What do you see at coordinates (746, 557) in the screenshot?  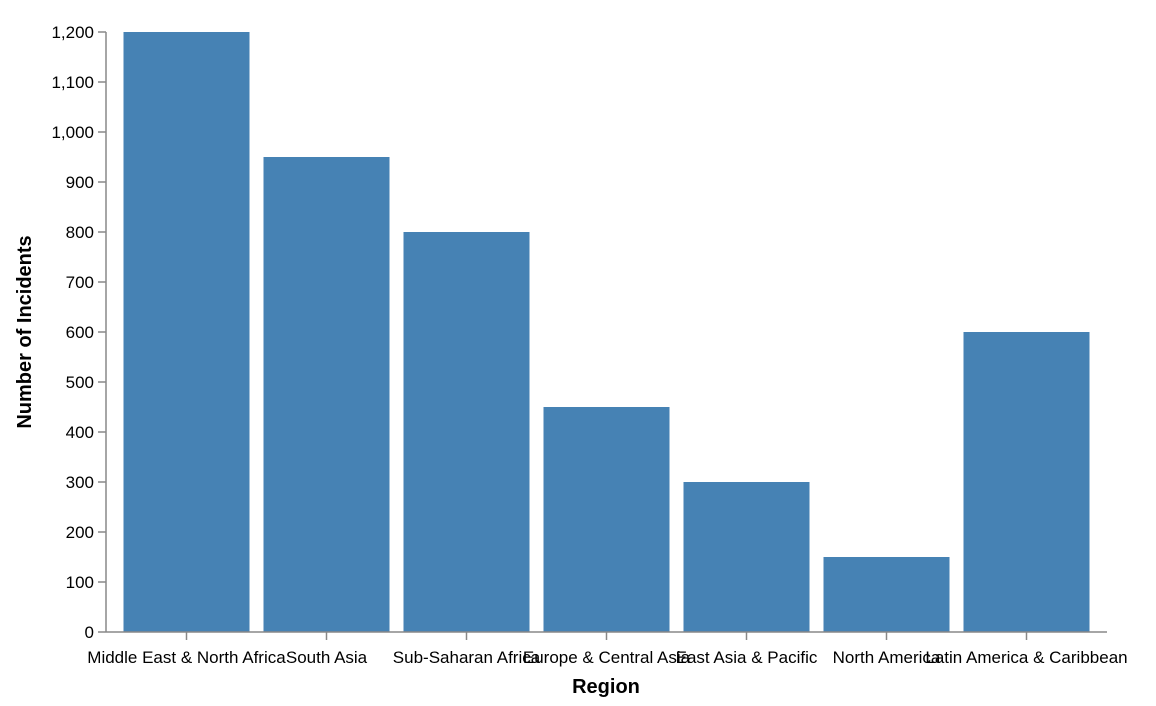 I see `bar-east-asia-and-pacific` at bounding box center [746, 557].